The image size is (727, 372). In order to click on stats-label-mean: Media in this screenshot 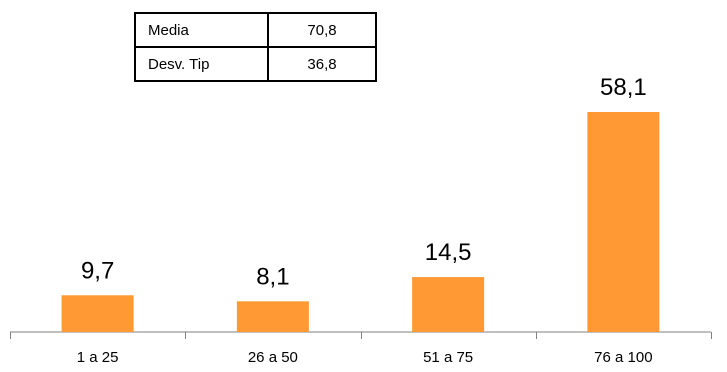, I will do `click(201, 30)`.